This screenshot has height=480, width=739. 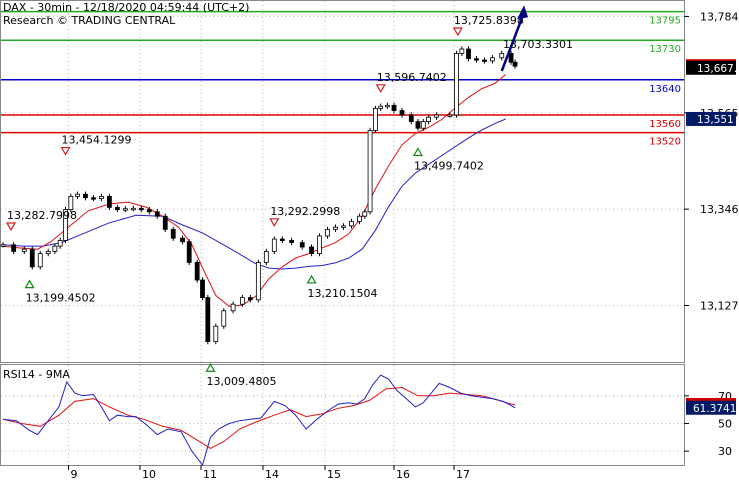 What do you see at coordinates (74, 474) in the screenshot?
I see `x-tick-label: 9` at bounding box center [74, 474].